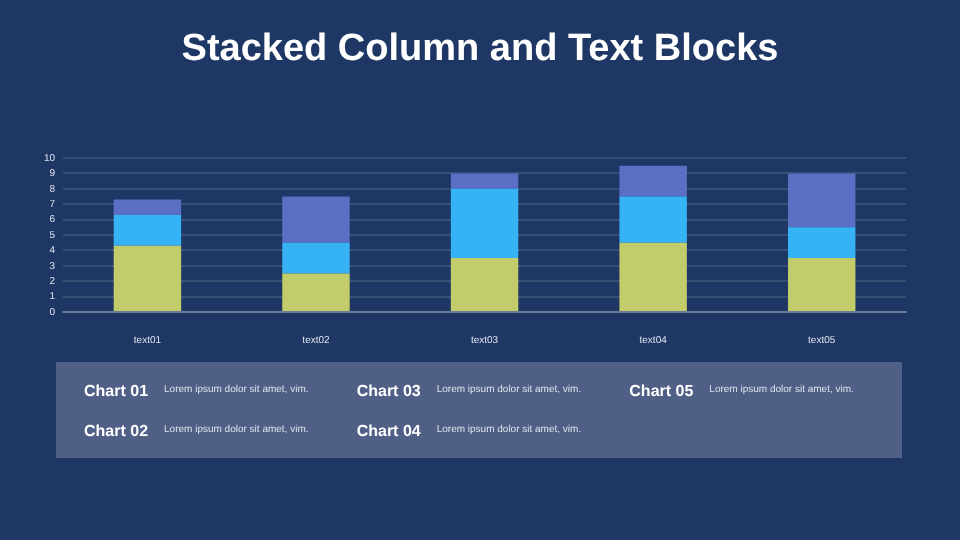 Image resolution: width=960 pixels, height=540 pixels. What do you see at coordinates (480, 50) in the screenshot?
I see `chart-title: Stacked Column and Text Blocks` at bounding box center [480, 50].